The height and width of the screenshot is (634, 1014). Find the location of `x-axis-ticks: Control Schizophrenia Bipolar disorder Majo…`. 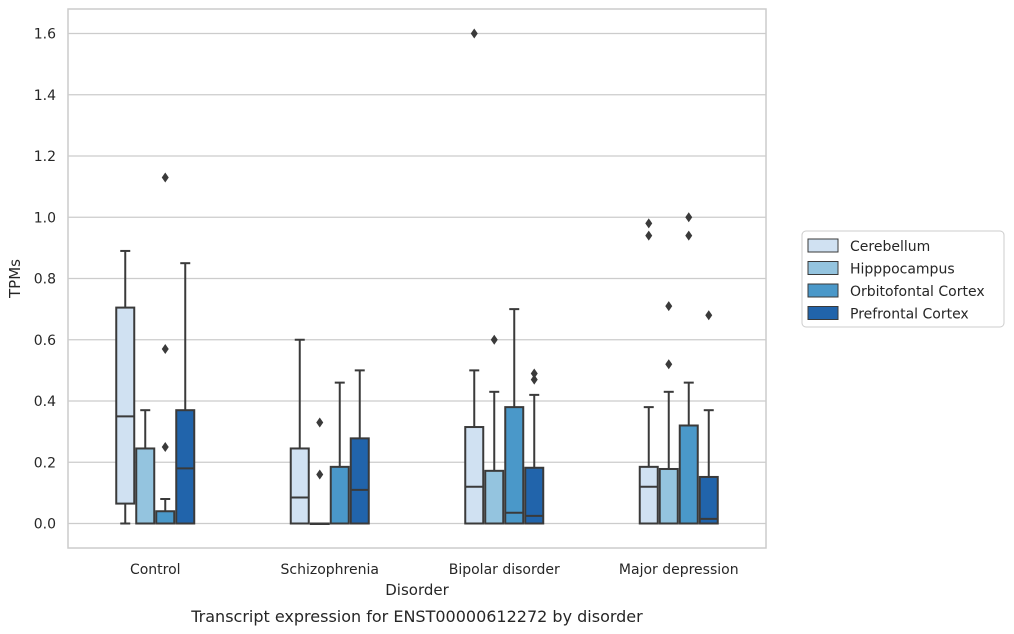

x-axis-ticks: Control Schizophrenia Bipolar disorder Majo… is located at coordinates (434, 570).